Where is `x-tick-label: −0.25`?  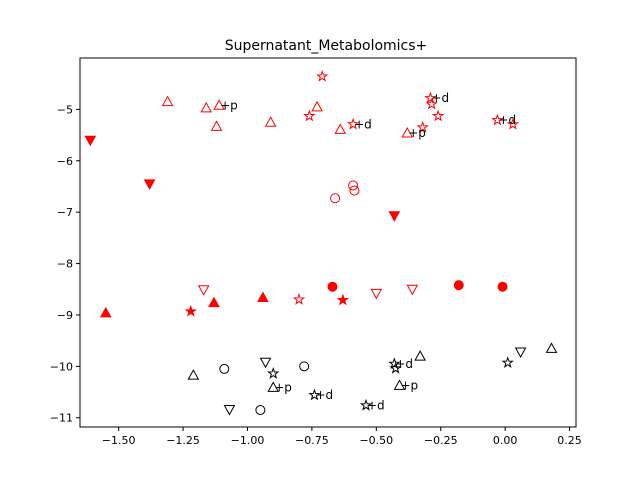
x-tick-label: −0.25 is located at coordinates (441, 440).